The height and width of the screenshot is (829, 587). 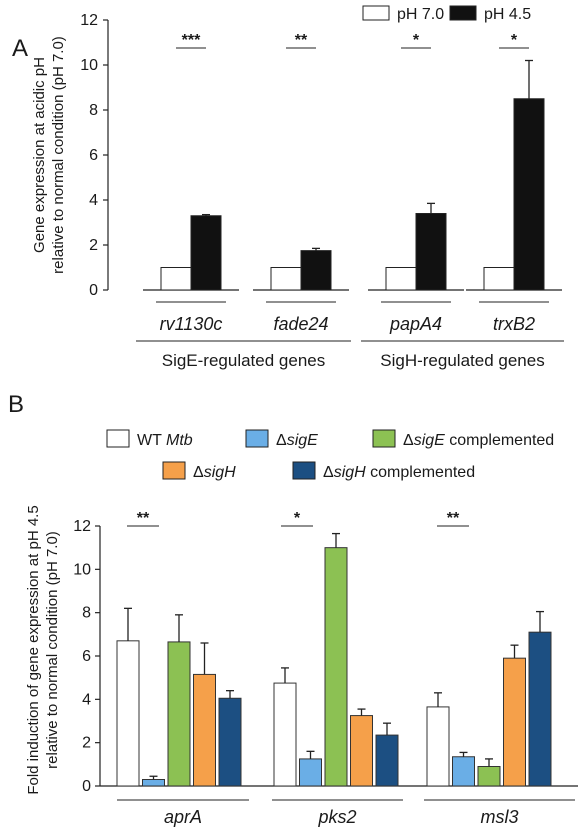 I want to click on b-legend-label: WT Mtb, so click(x=165, y=440).